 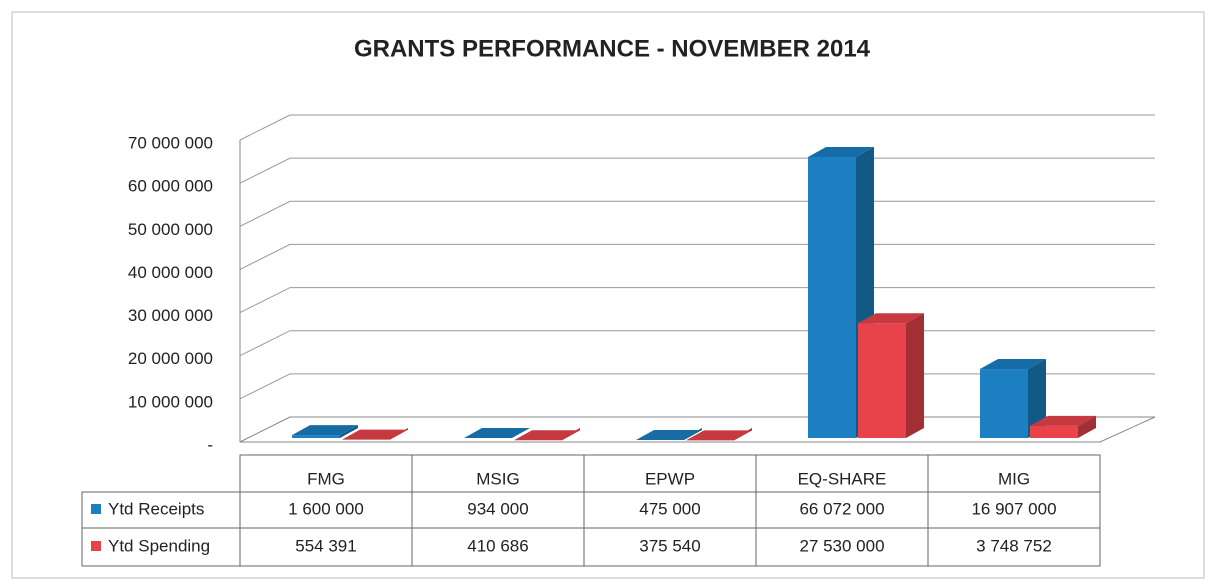 What do you see at coordinates (326, 508) in the screenshot?
I see `data-label: 1 600 000` at bounding box center [326, 508].